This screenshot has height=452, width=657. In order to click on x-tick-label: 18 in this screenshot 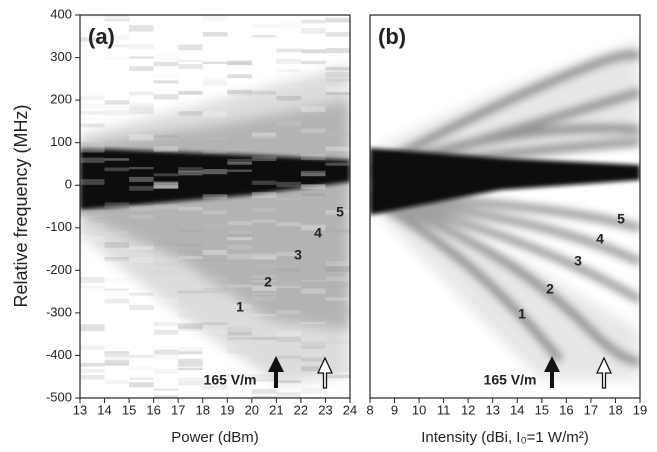, I will do `click(615, 409)`.